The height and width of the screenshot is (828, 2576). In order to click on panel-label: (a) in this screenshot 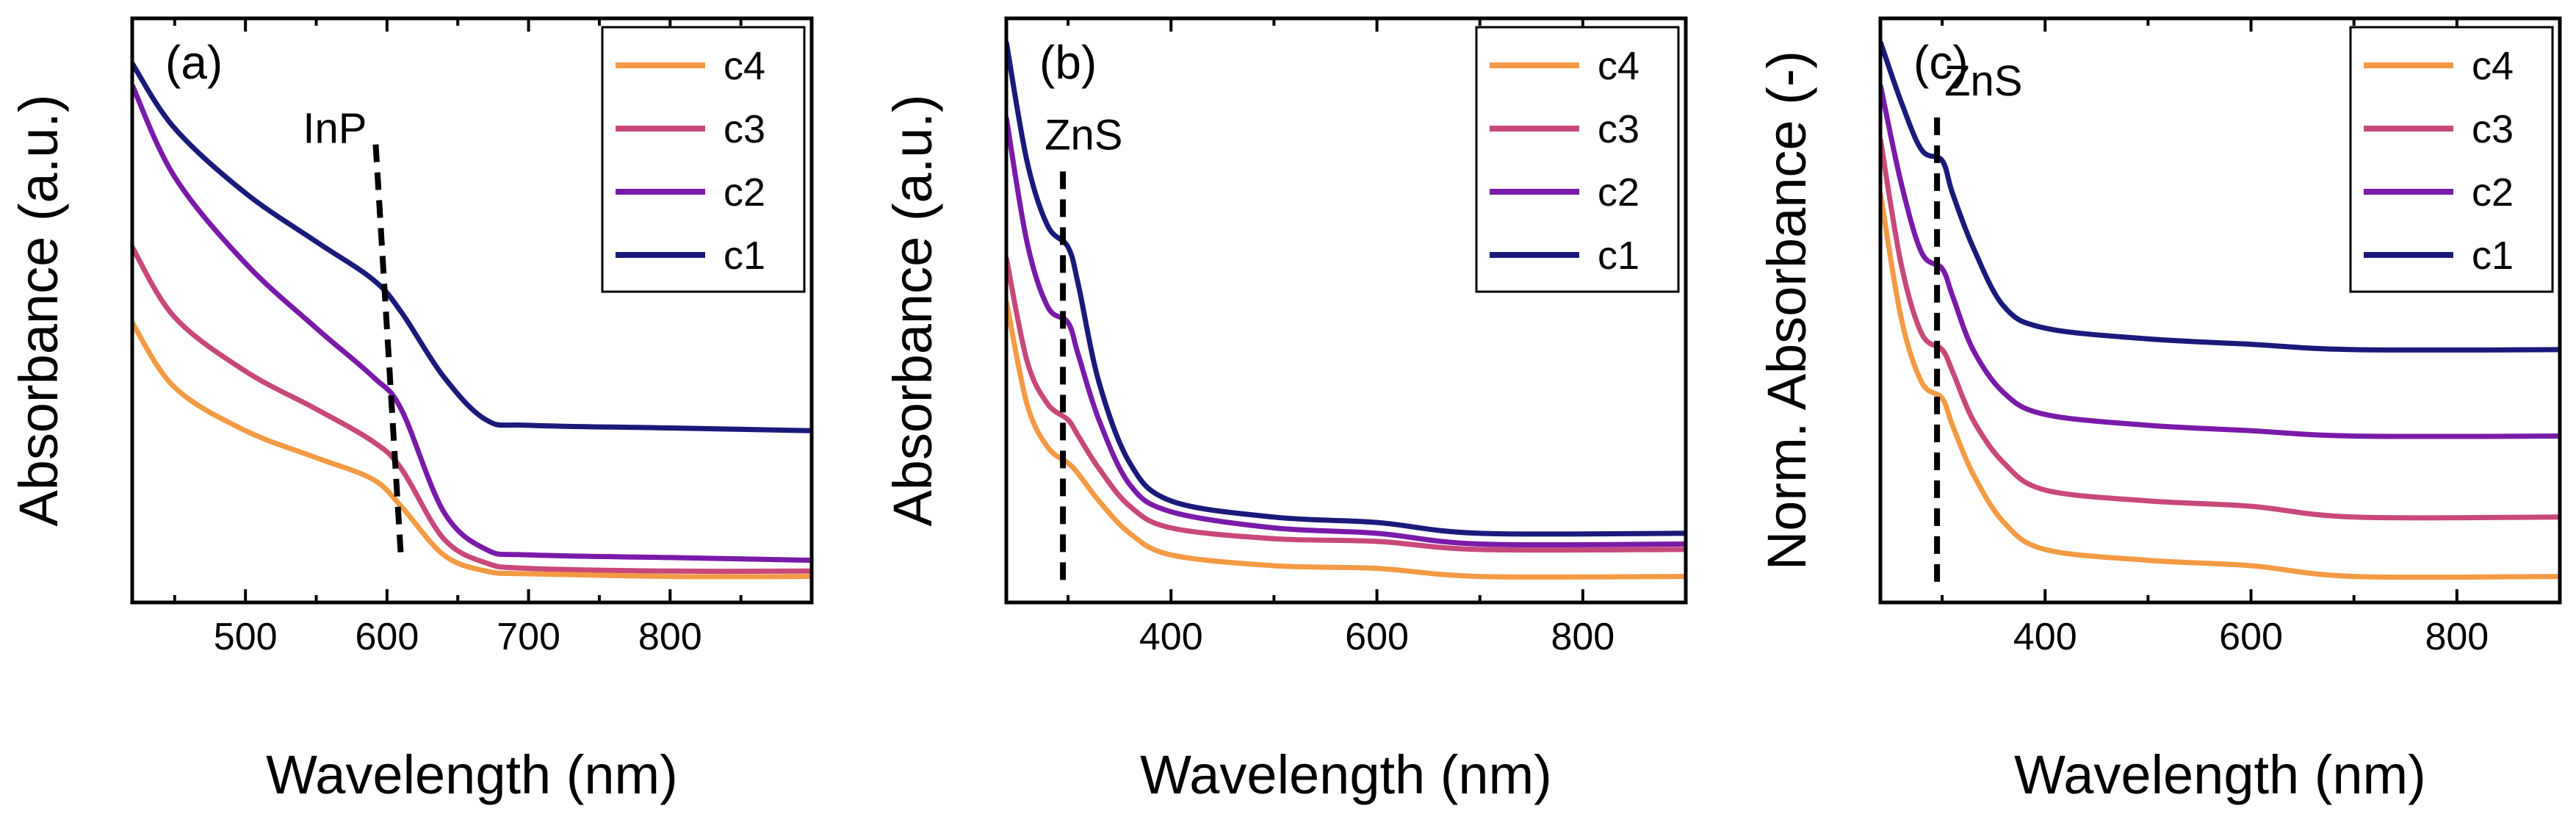, I will do `click(194, 62)`.